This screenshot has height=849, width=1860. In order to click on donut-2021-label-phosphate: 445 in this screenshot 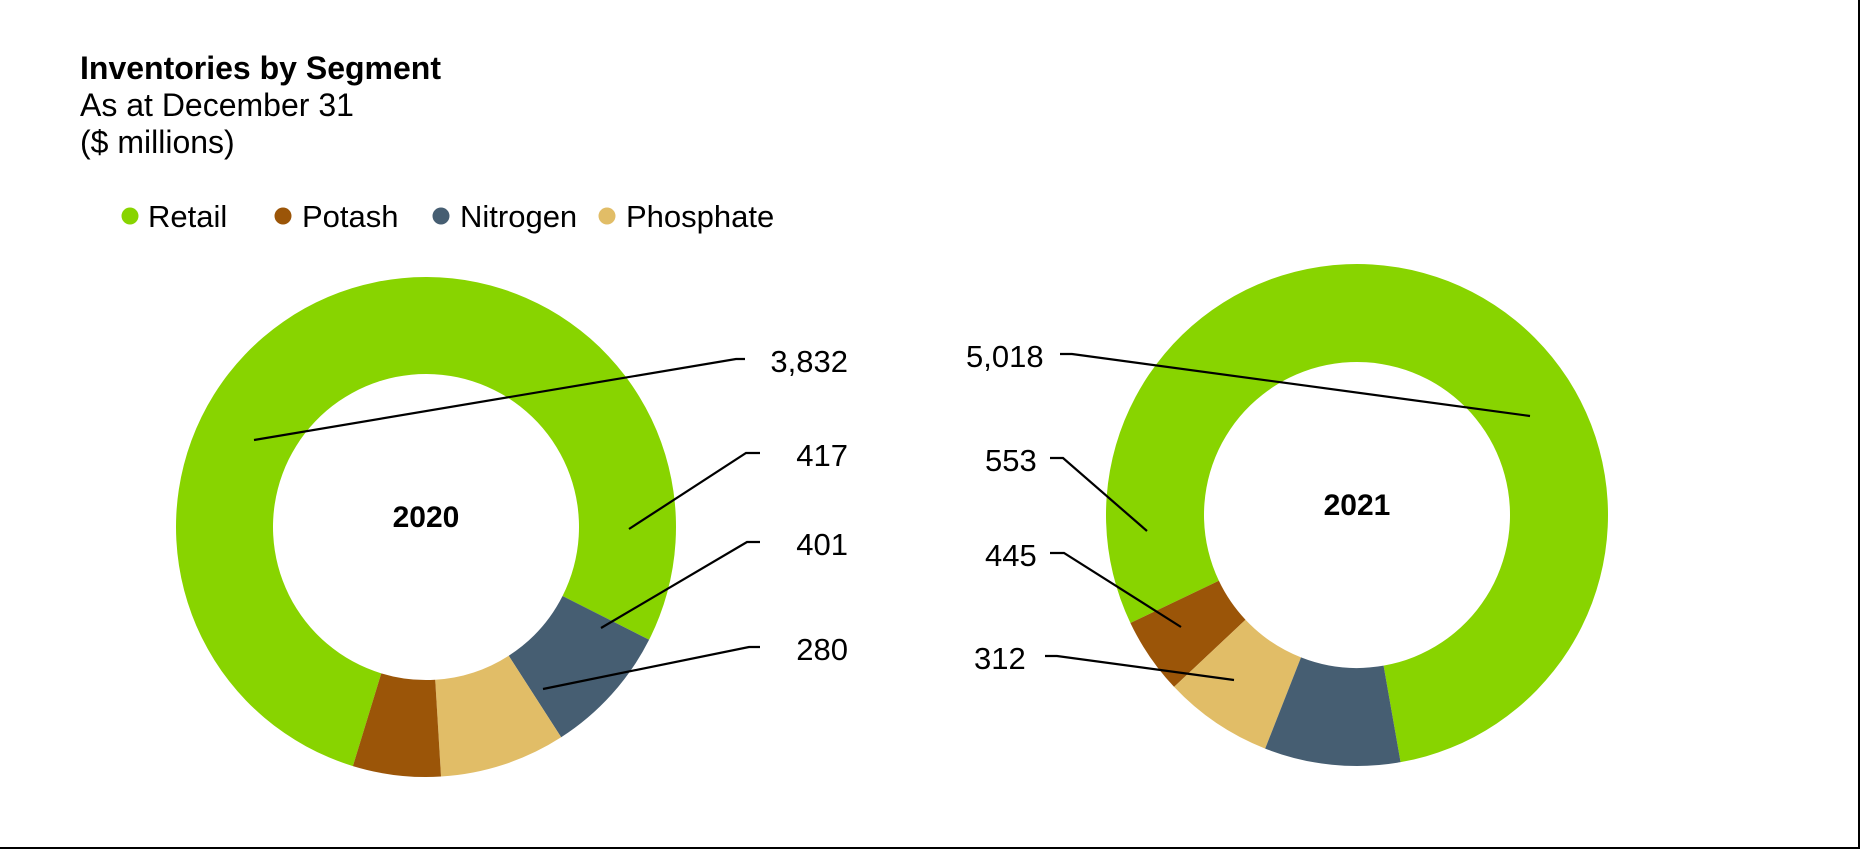, I will do `click(1083, 583)`.